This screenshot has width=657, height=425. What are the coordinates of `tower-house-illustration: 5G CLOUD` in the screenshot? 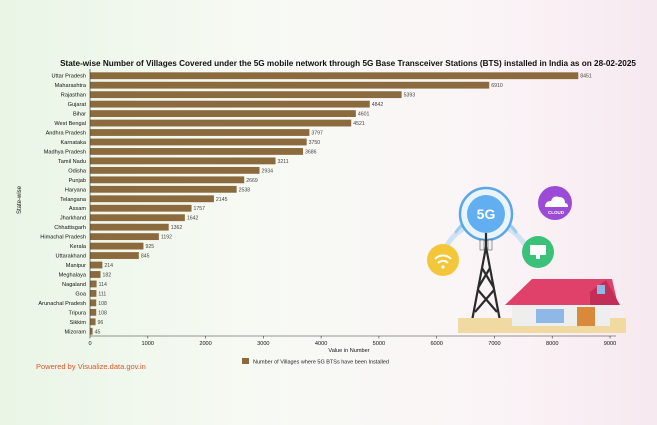 It's located at (526, 259).